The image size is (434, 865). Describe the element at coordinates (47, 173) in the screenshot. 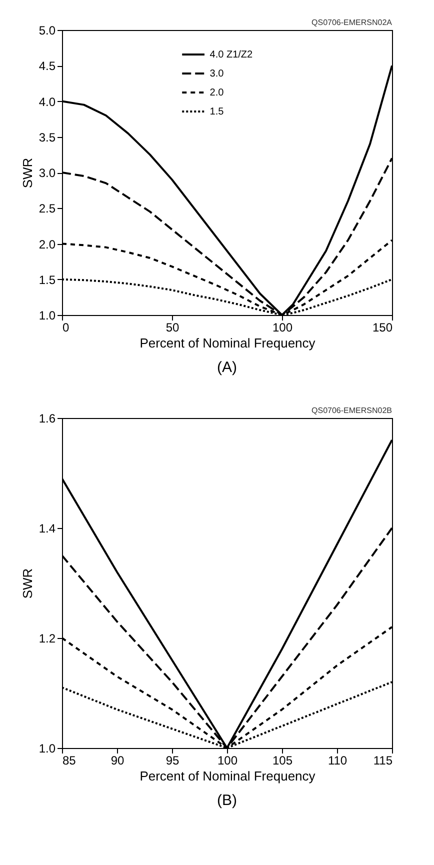

I see `y-tick-label: 3.0` at that location.